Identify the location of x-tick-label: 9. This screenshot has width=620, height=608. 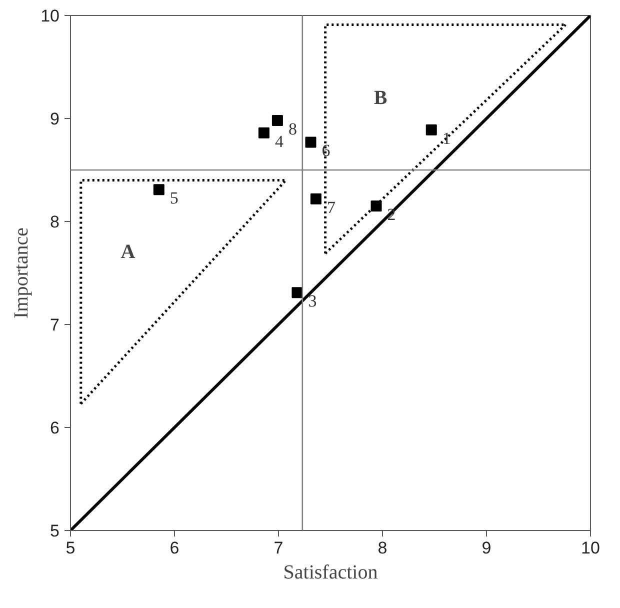
(487, 548).